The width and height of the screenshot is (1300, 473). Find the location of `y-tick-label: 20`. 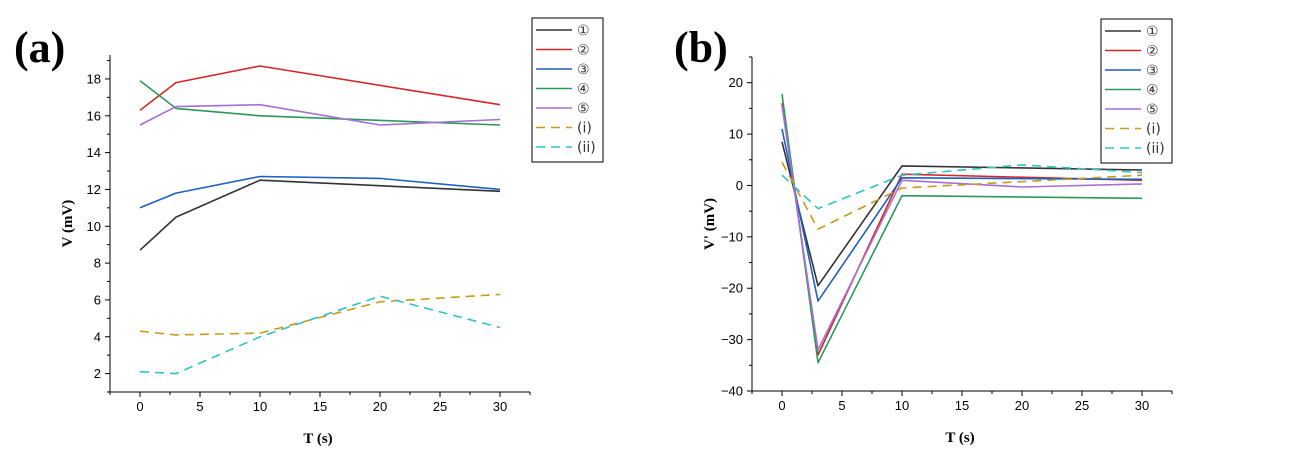

y-tick-label: 20 is located at coordinates (736, 82).